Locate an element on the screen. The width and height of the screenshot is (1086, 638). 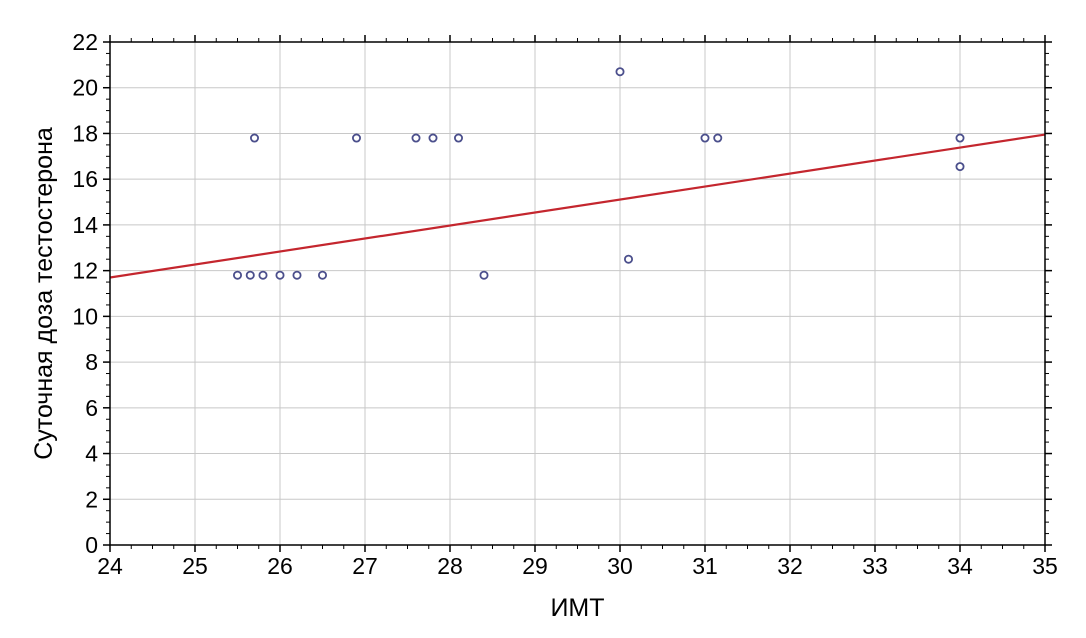
x-tick-label: 26 is located at coordinates (280, 566).